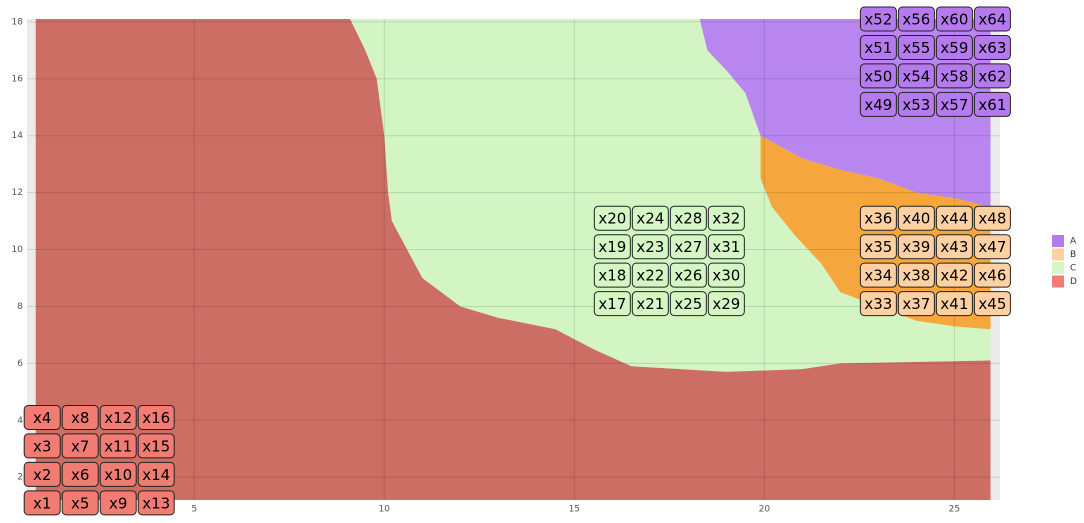 This screenshot has width=1084, height=523. What do you see at coordinates (612, 219) in the screenshot?
I see `point-text: x20` at bounding box center [612, 219].